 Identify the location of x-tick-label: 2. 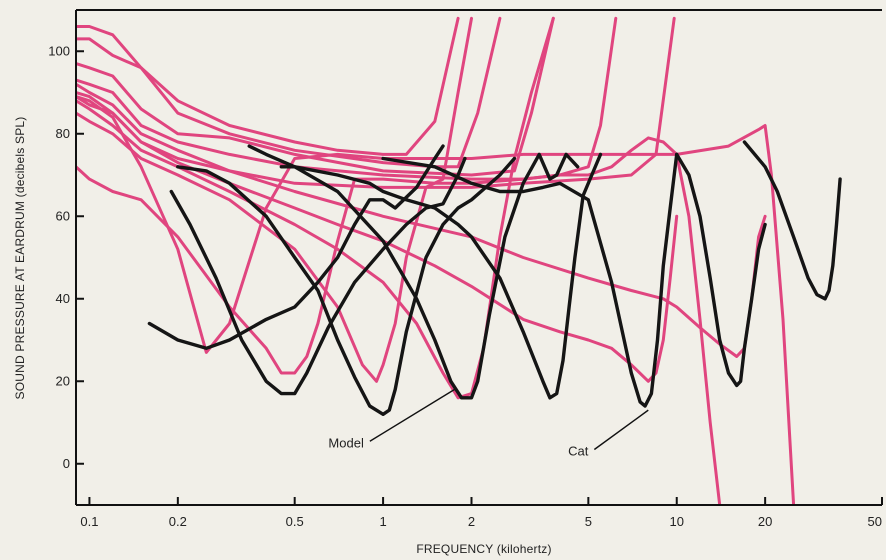
(471, 521).